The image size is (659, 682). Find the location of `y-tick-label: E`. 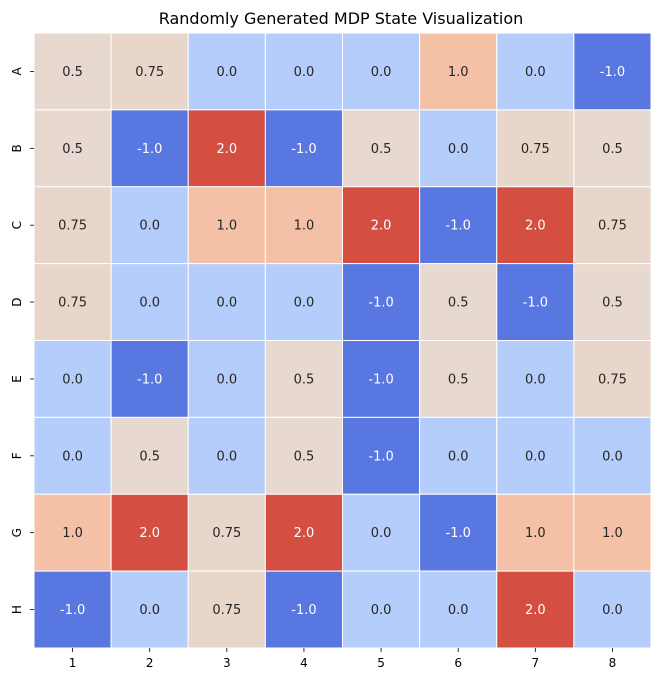

y-tick-label: E is located at coordinates (17, 379).